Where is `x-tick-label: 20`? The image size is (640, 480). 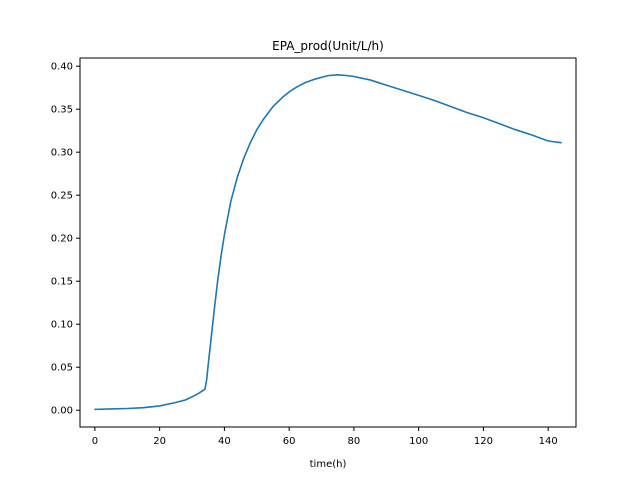 x-tick-label: 20 is located at coordinates (159, 441).